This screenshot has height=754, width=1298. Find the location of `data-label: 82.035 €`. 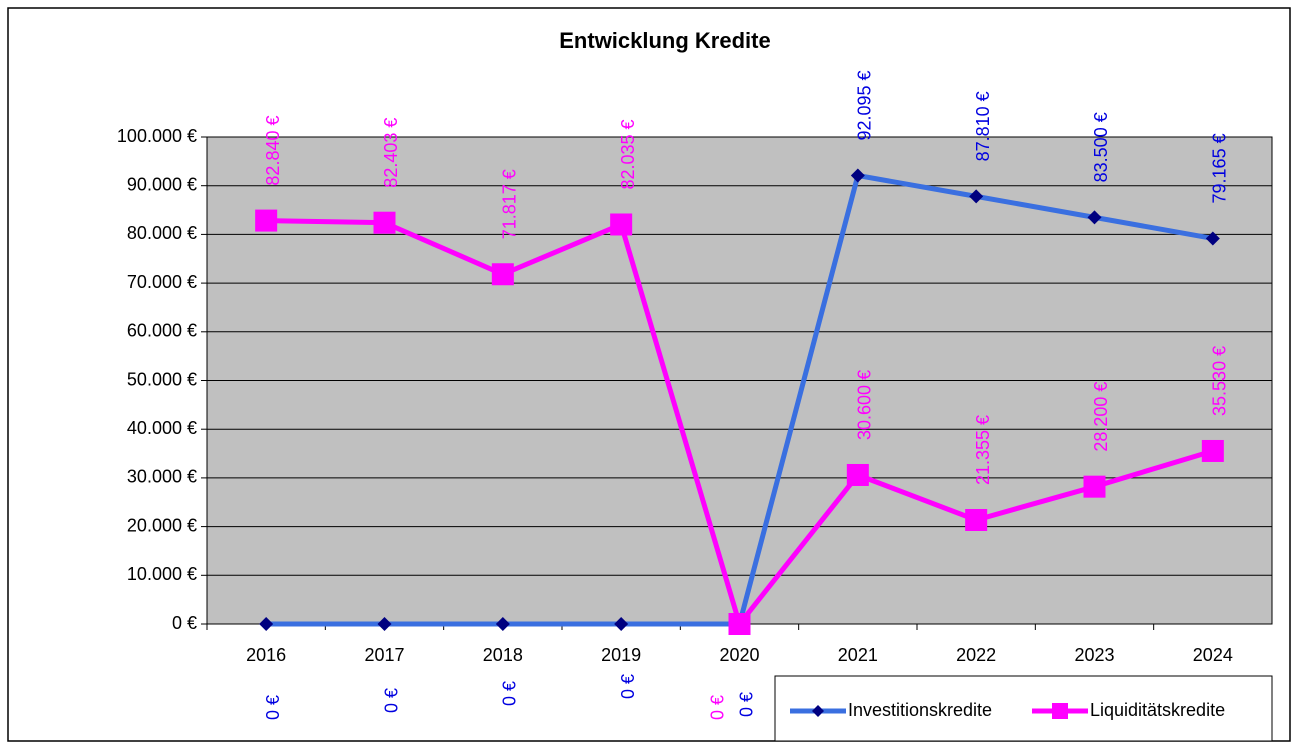

data-label: 82.035 € is located at coordinates (628, 154).